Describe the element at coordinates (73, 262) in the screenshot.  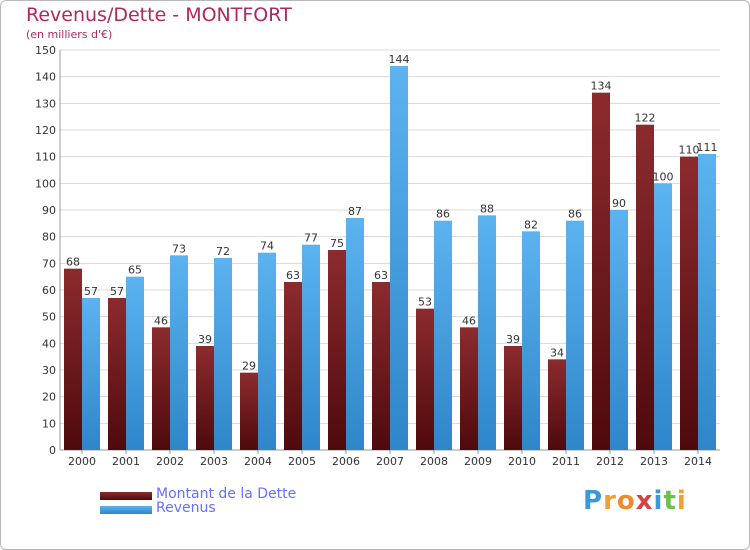
I see `data-label: 68` at that location.